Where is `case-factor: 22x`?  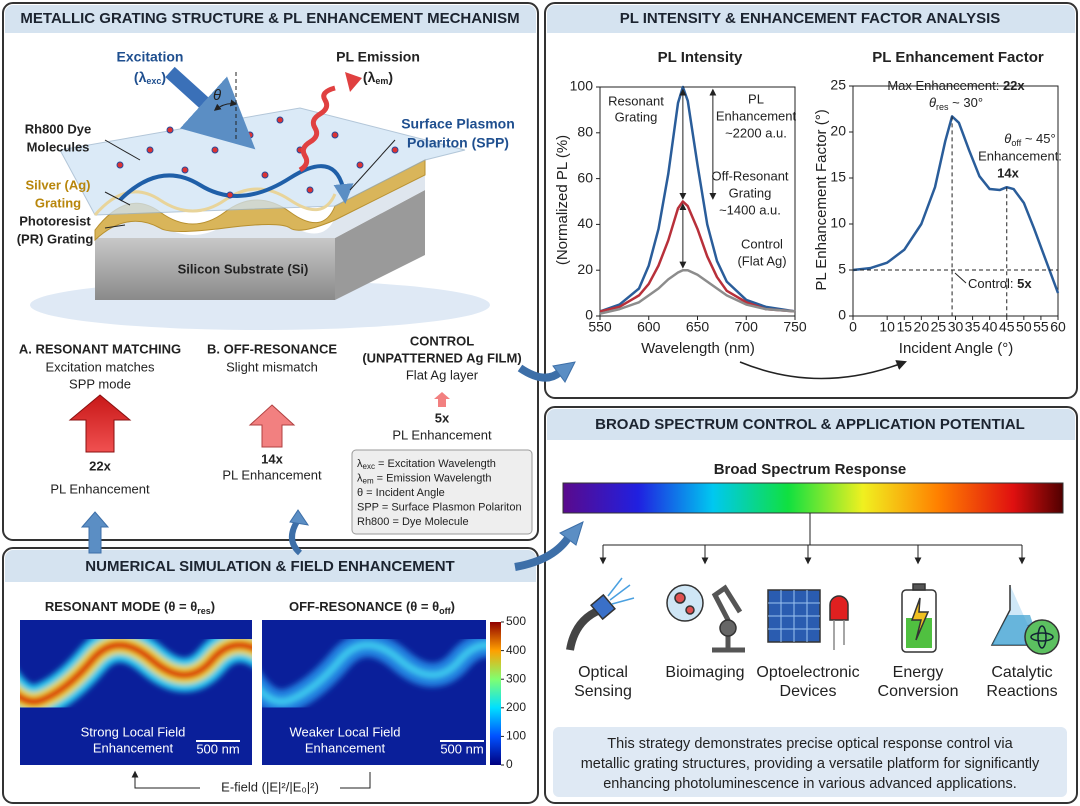
case-factor: 22x is located at coordinates (100, 465).